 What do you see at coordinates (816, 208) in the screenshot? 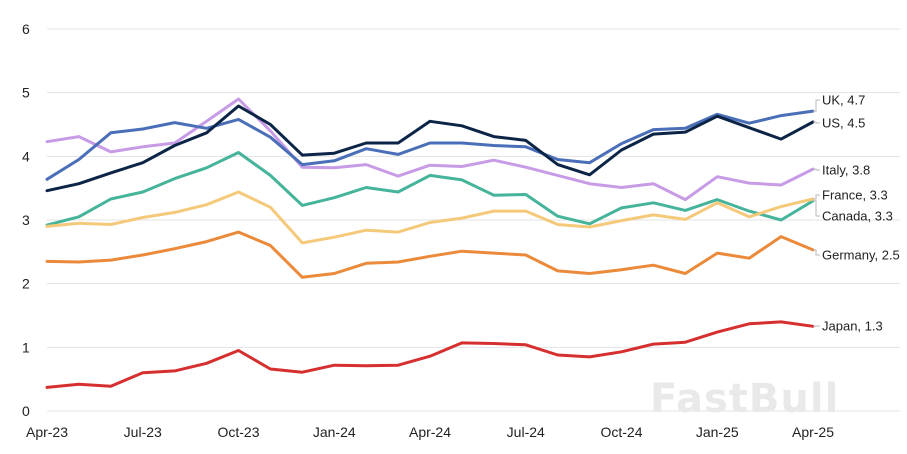
I see `leader-line-canada` at bounding box center [816, 208].